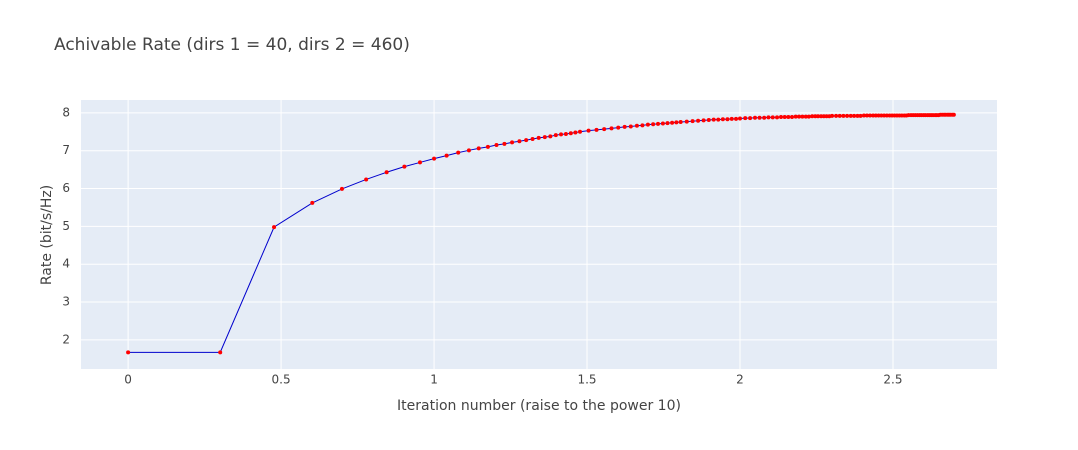 The height and width of the screenshot is (450, 1078). I want to click on x-tick-label: 0, so click(128, 380).